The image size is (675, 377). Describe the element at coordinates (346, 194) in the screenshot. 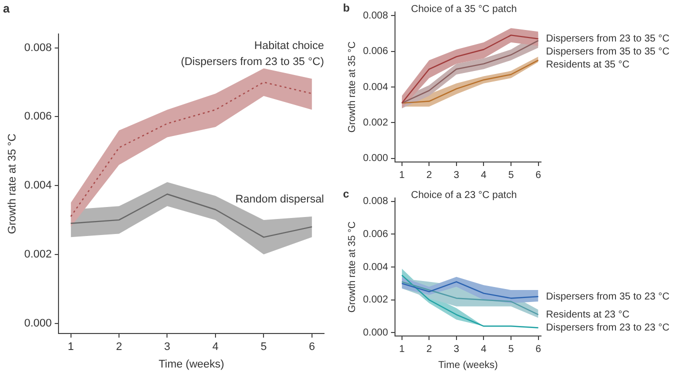

I see `text: c` at that location.